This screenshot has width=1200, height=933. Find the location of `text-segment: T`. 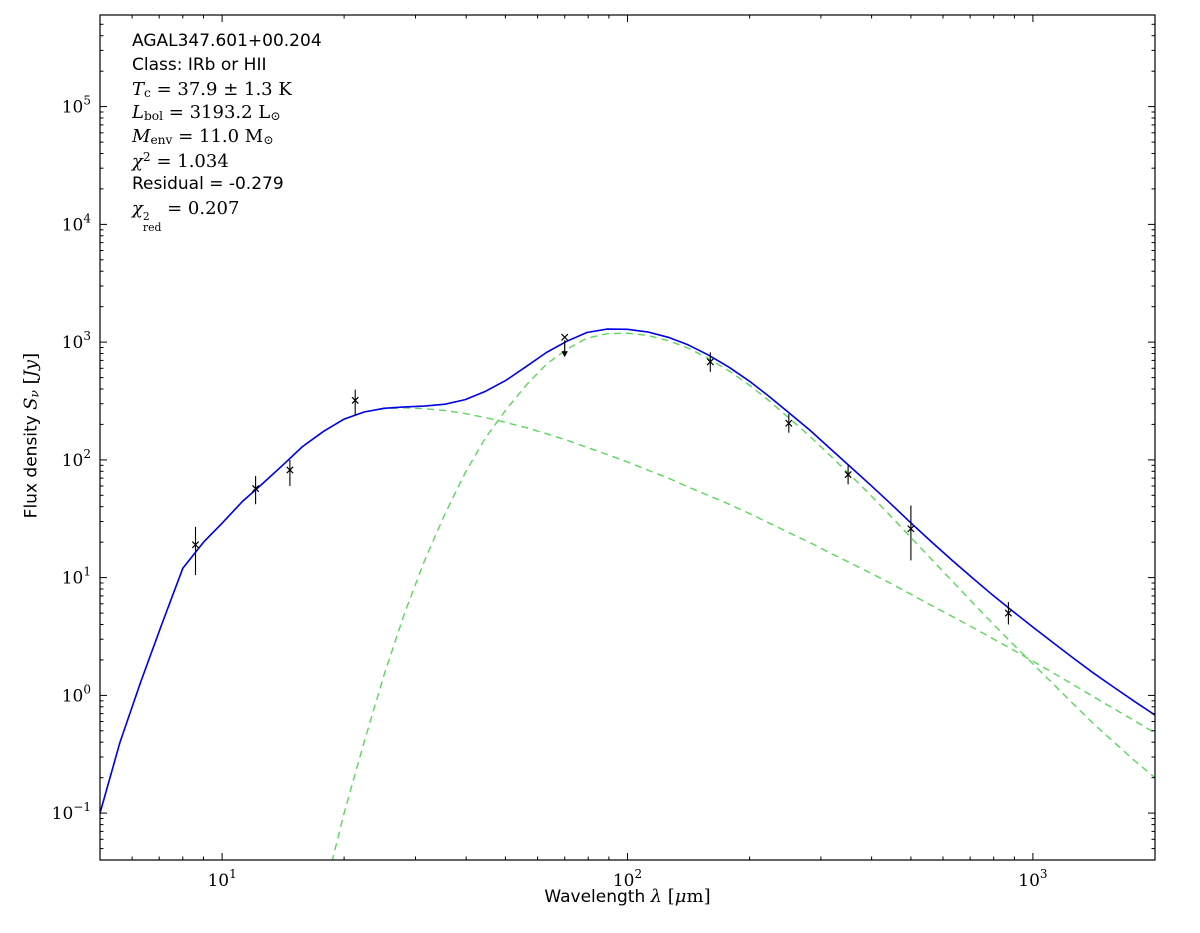

text-segment: T is located at coordinates (138, 89).